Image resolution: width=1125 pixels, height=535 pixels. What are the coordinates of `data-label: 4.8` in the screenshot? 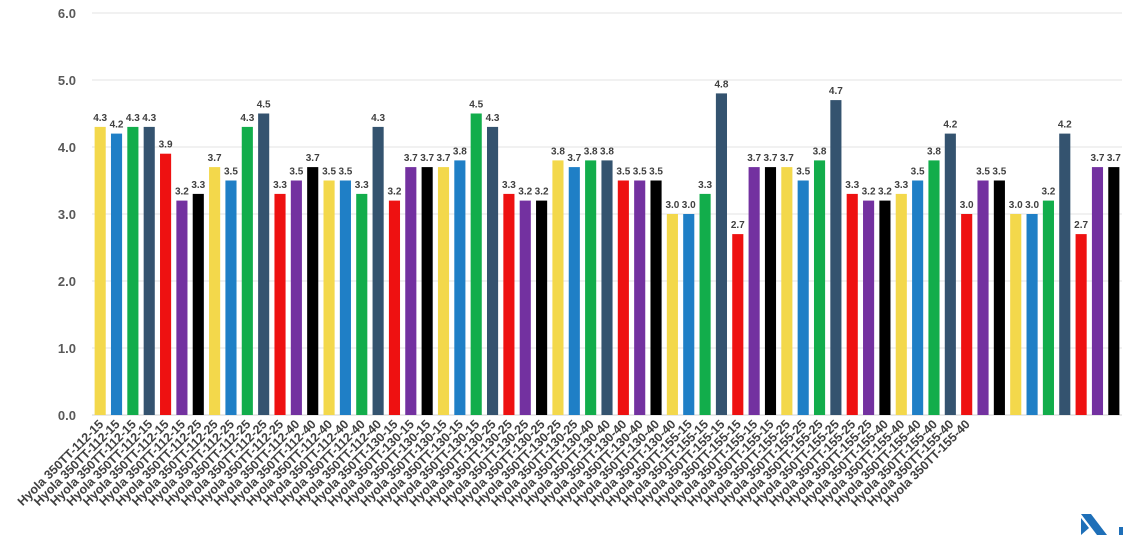 It's located at (721, 84).